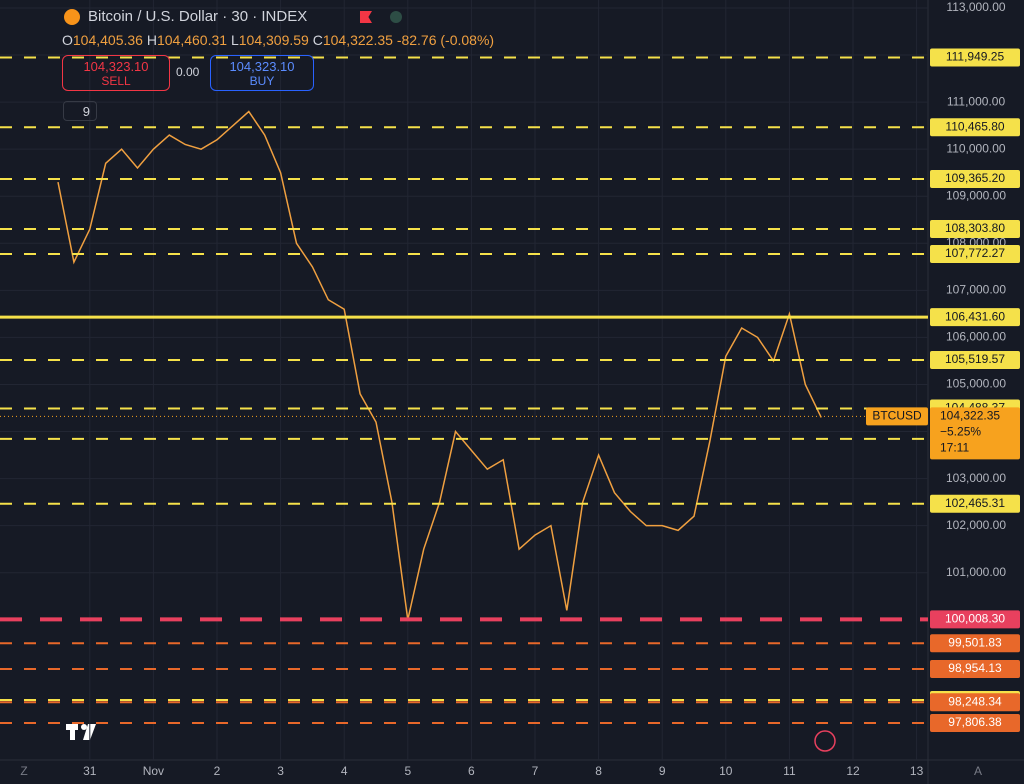  I want to click on y-tick-label: 109,000.00, so click(976, 195).